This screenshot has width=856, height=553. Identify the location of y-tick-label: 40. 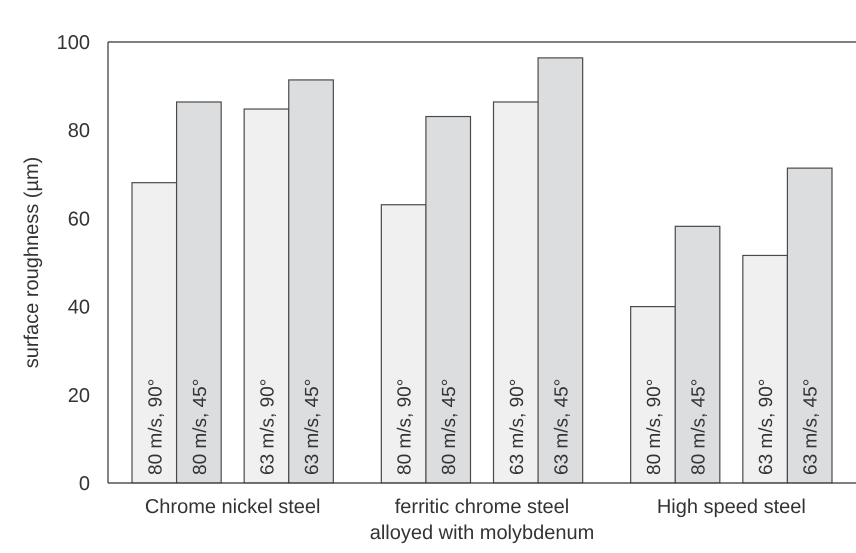
(79, 307).